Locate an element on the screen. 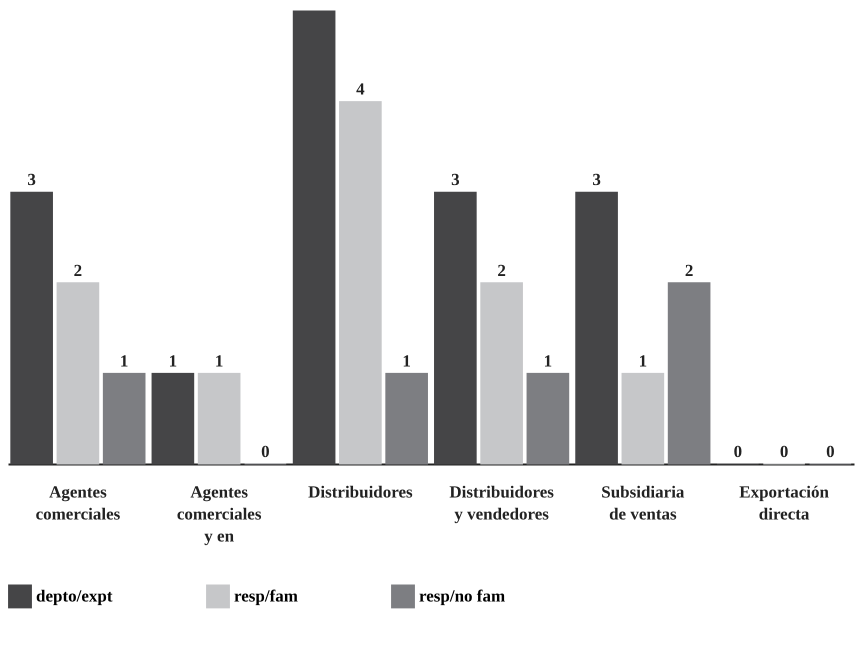  data-label: 4 is located at coordinates (361, 89).